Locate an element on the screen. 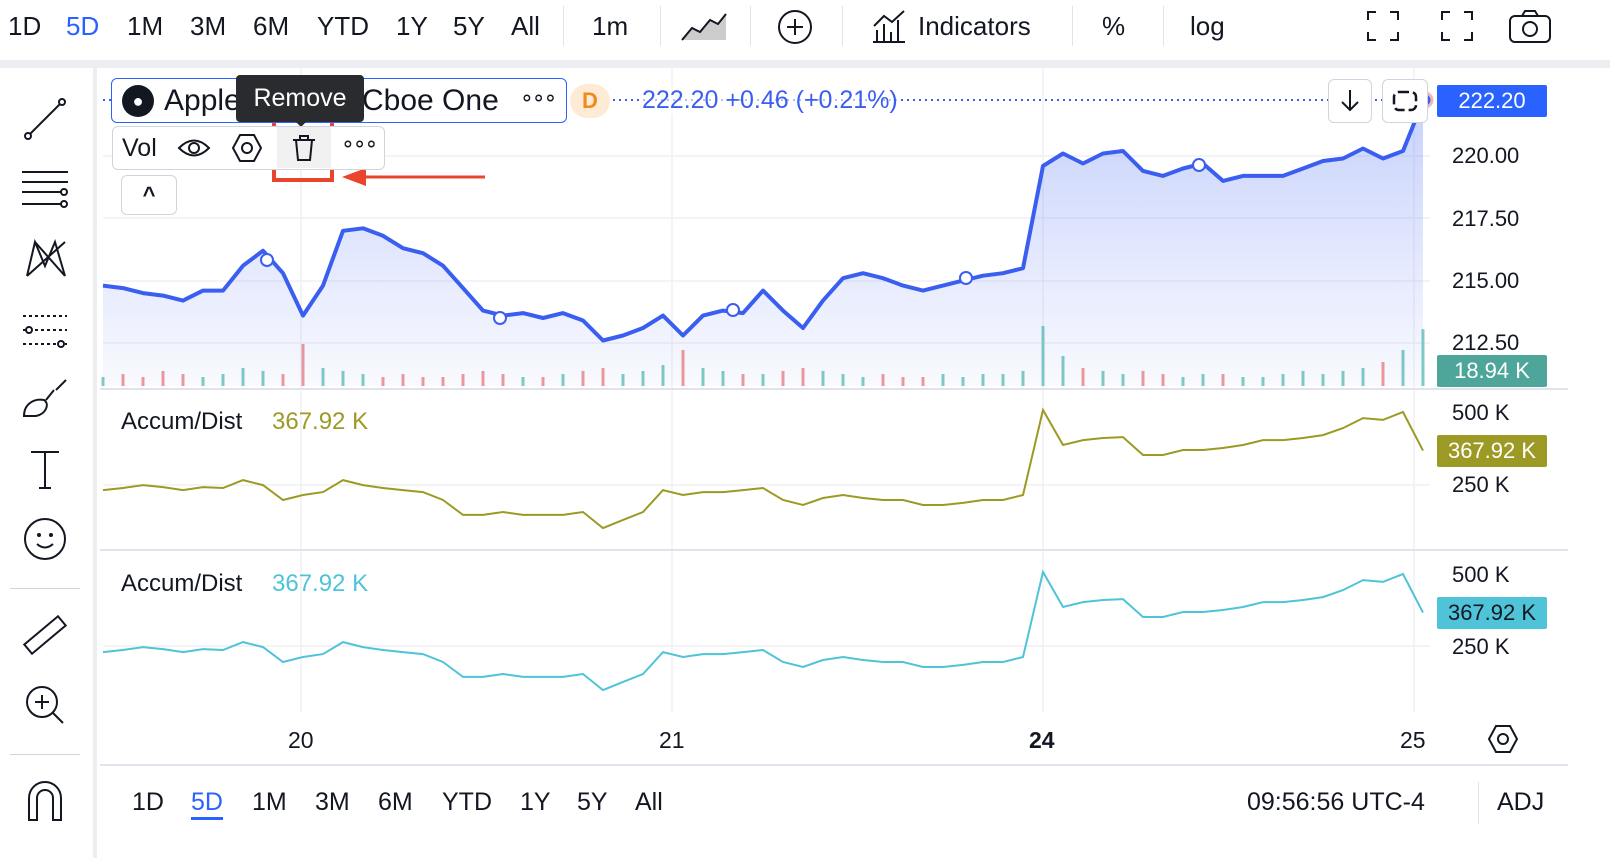  event-markers is located at coordinates (733, 241).